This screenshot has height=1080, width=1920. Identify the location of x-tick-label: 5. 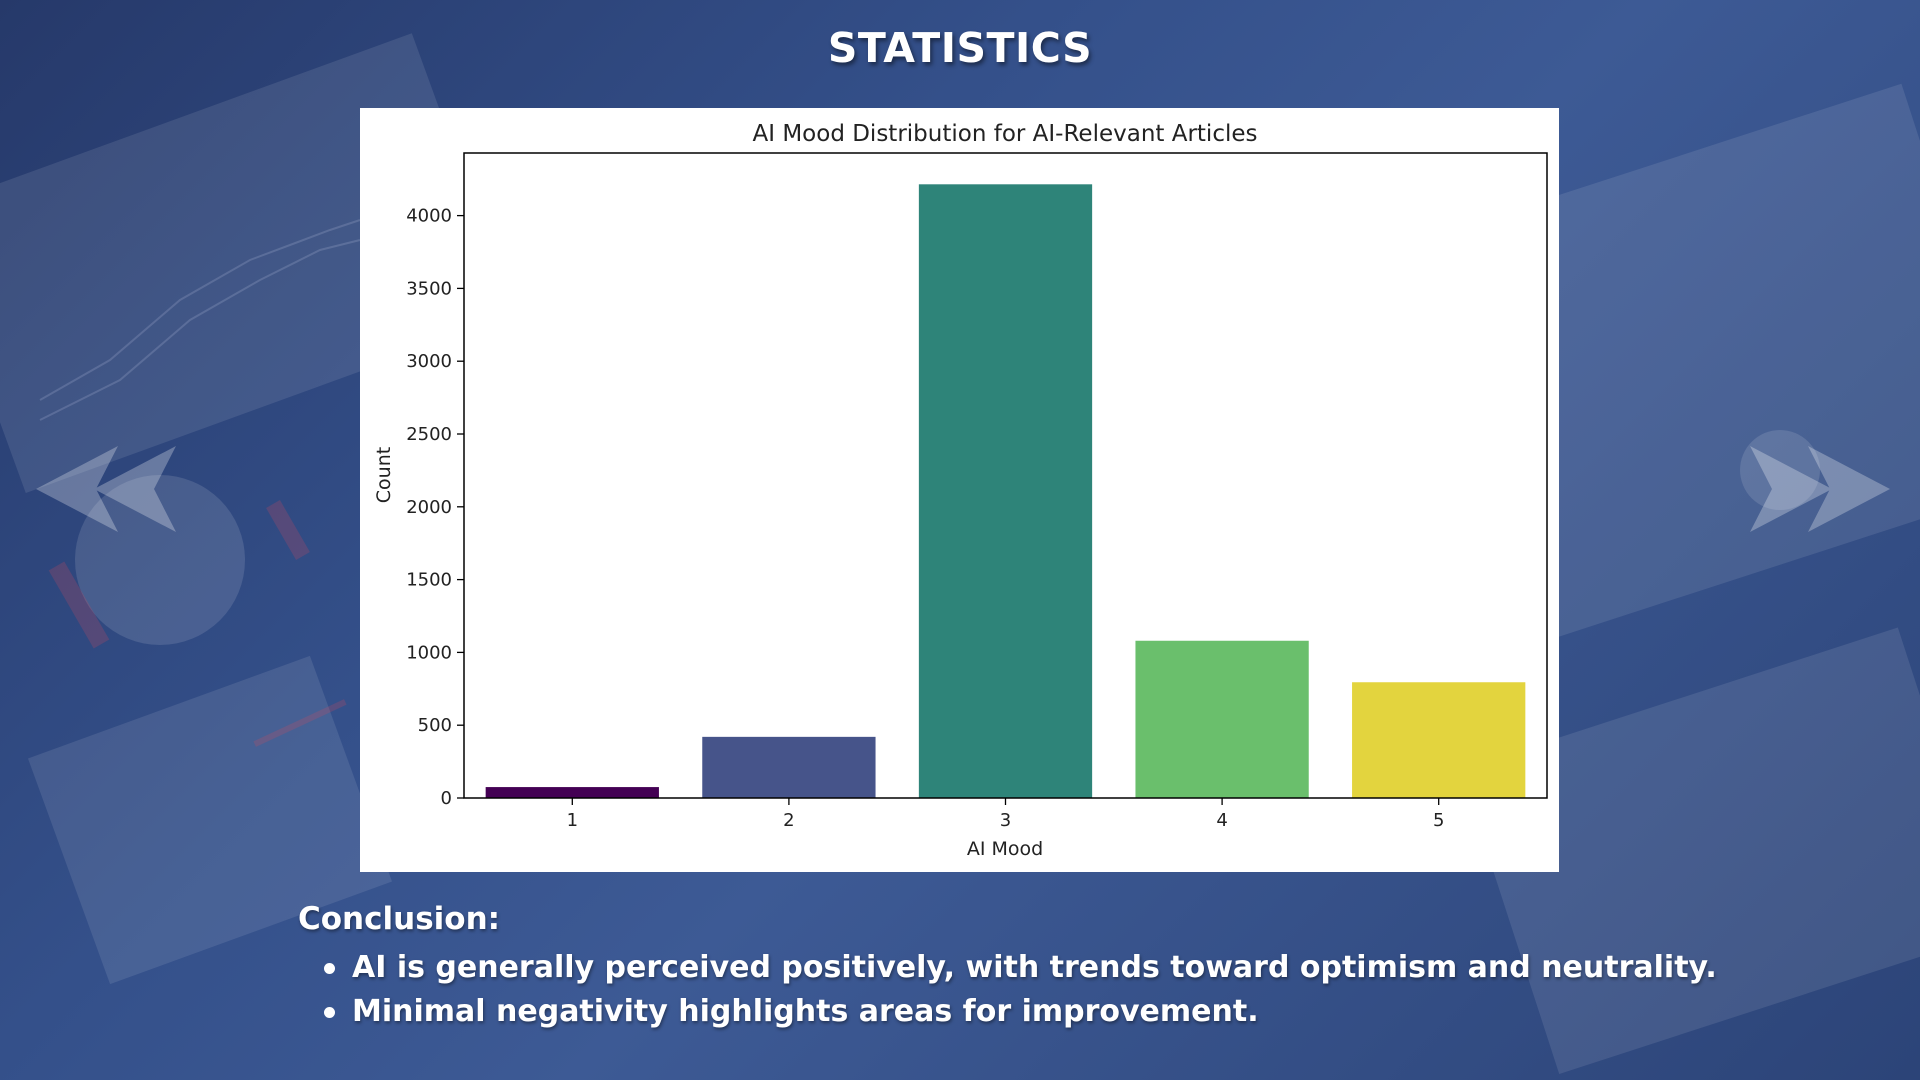
(1438, 820).